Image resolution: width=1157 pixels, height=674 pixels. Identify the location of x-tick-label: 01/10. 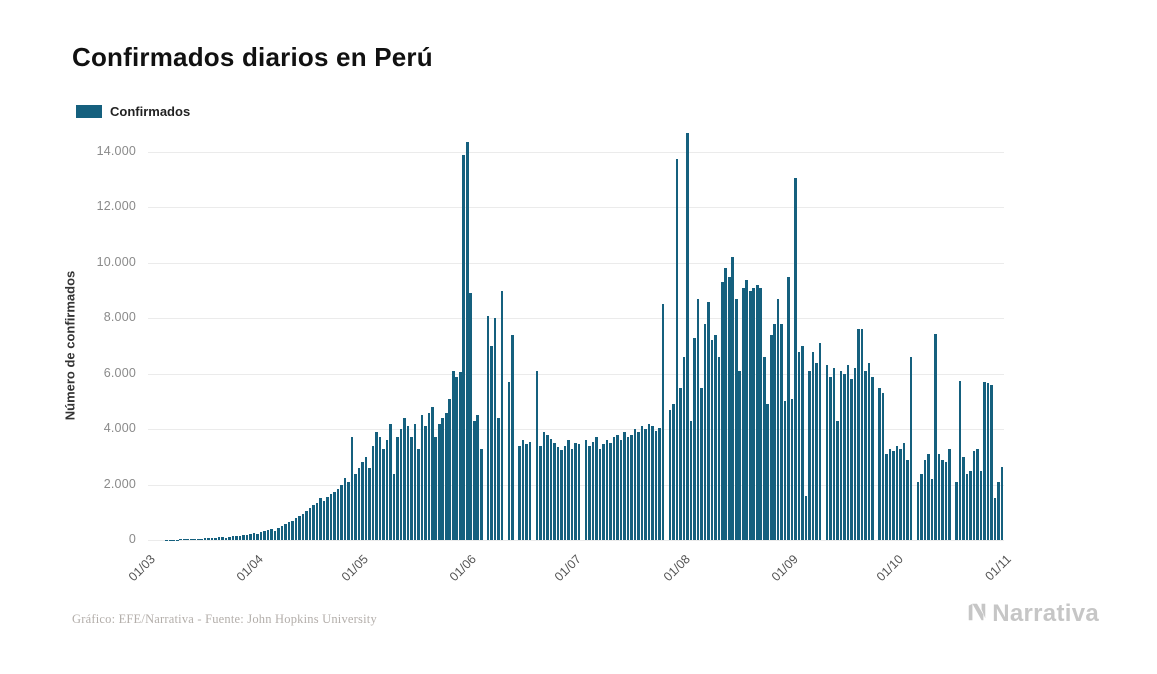
(889, 568).